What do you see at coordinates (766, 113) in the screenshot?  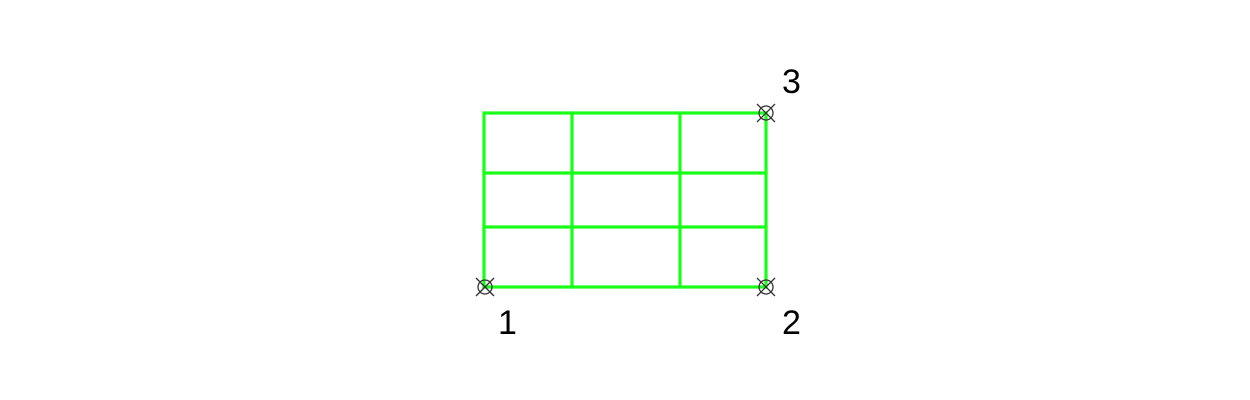 I see `point-3-marker-icon` at bounding box center [766, 113].